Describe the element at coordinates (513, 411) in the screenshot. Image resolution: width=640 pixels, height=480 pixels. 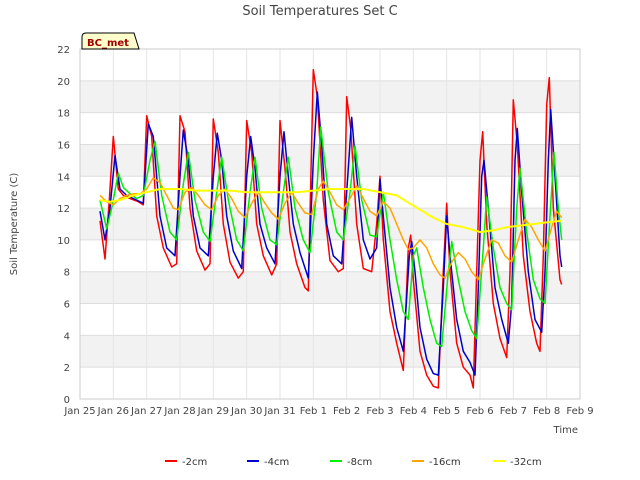
I see `x-tick-label: Feb 7` at that location.